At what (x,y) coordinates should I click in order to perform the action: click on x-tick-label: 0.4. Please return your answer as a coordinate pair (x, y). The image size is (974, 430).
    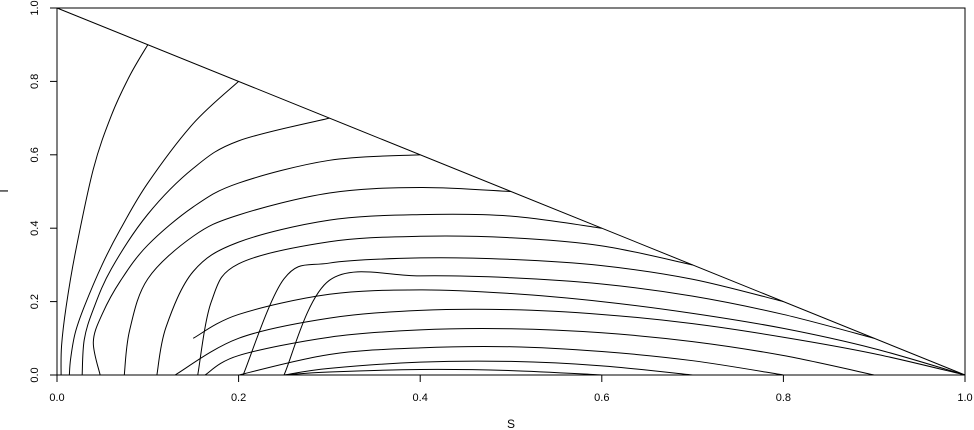
    Looking at the image, I should click on (420, 398).